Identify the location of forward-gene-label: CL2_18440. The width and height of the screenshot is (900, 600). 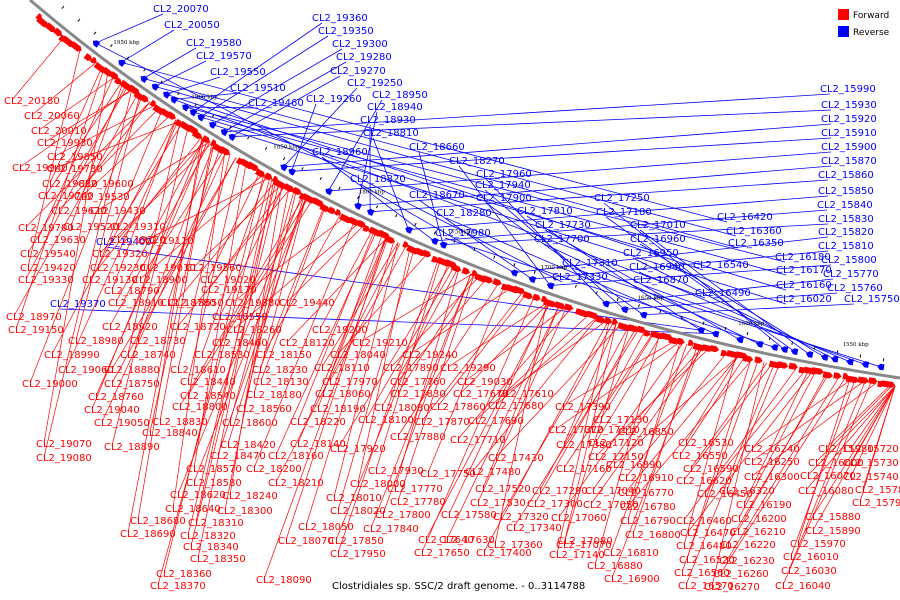
(208, 382).